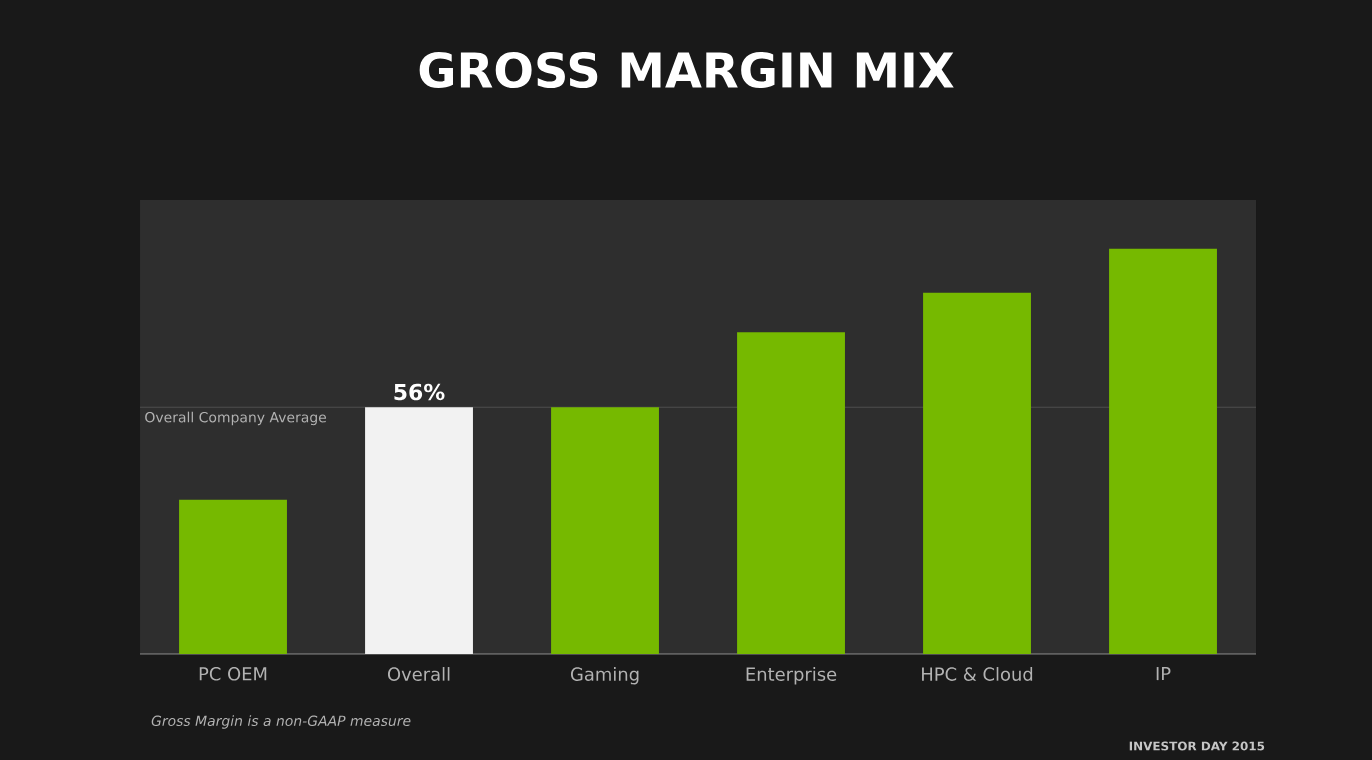  Describe the element at coordinates (791, 676) in the screenshot. I see `x-tick-label: Enterprise` at that location.